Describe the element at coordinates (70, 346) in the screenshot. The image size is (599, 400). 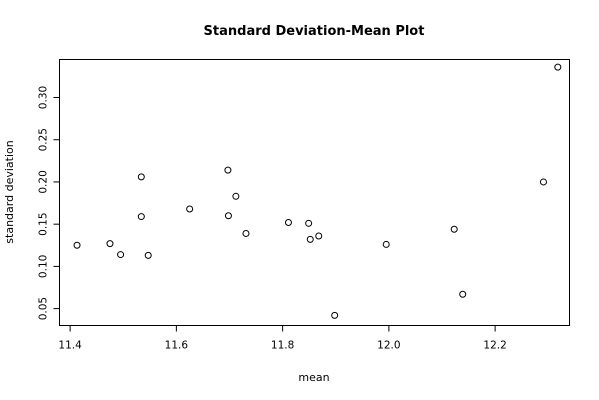
I see `x-tick-label: 11.4` at that location.